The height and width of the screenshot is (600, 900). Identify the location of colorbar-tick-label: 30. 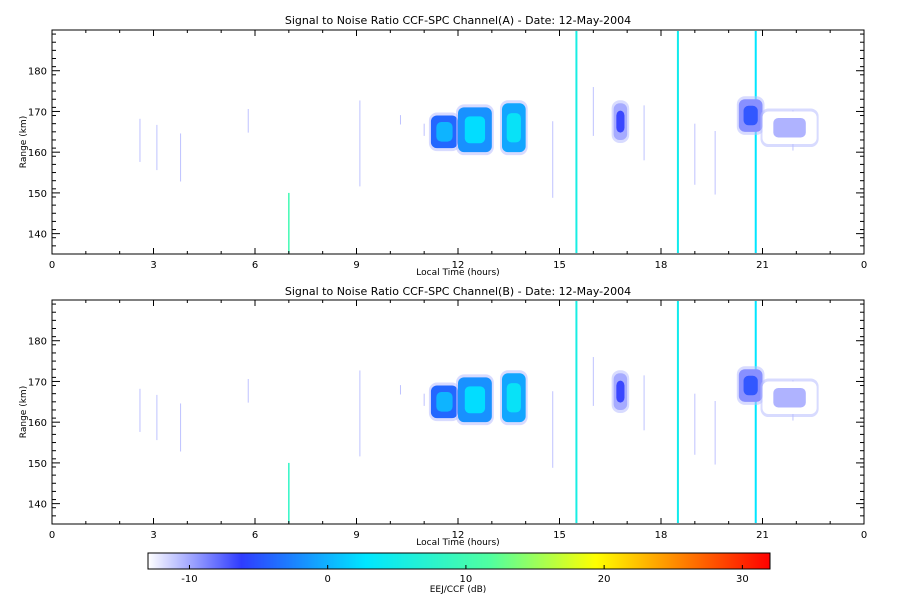
(742, 579).